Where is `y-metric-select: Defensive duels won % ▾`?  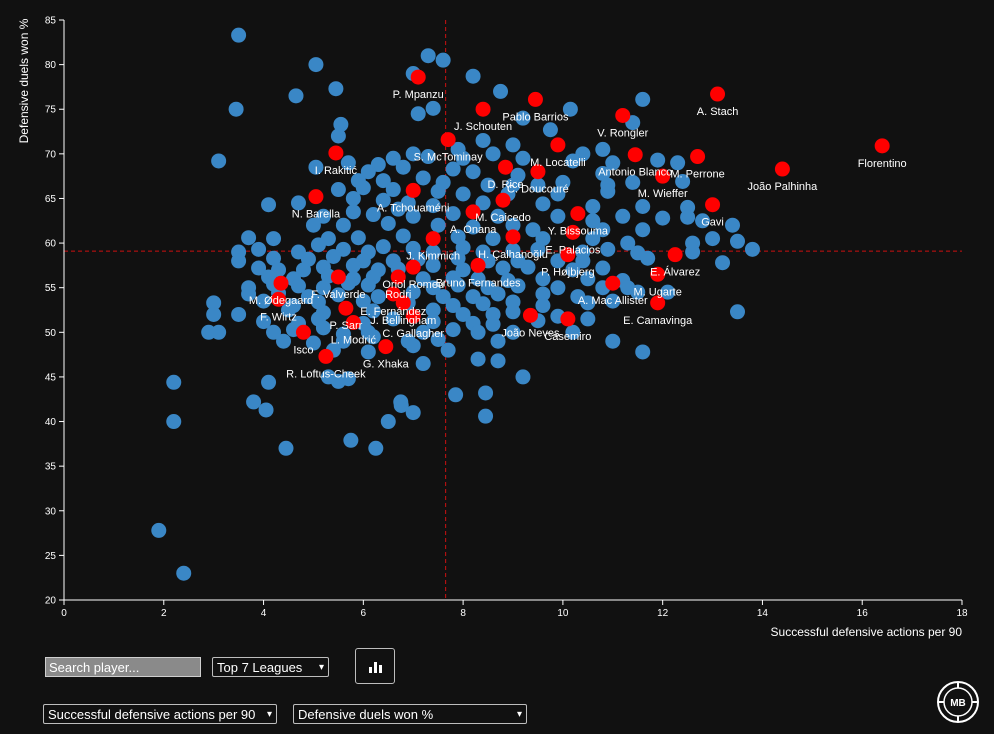
y-metric-select: Defensive duels won % ▾ is located at coordinates (410, 714).